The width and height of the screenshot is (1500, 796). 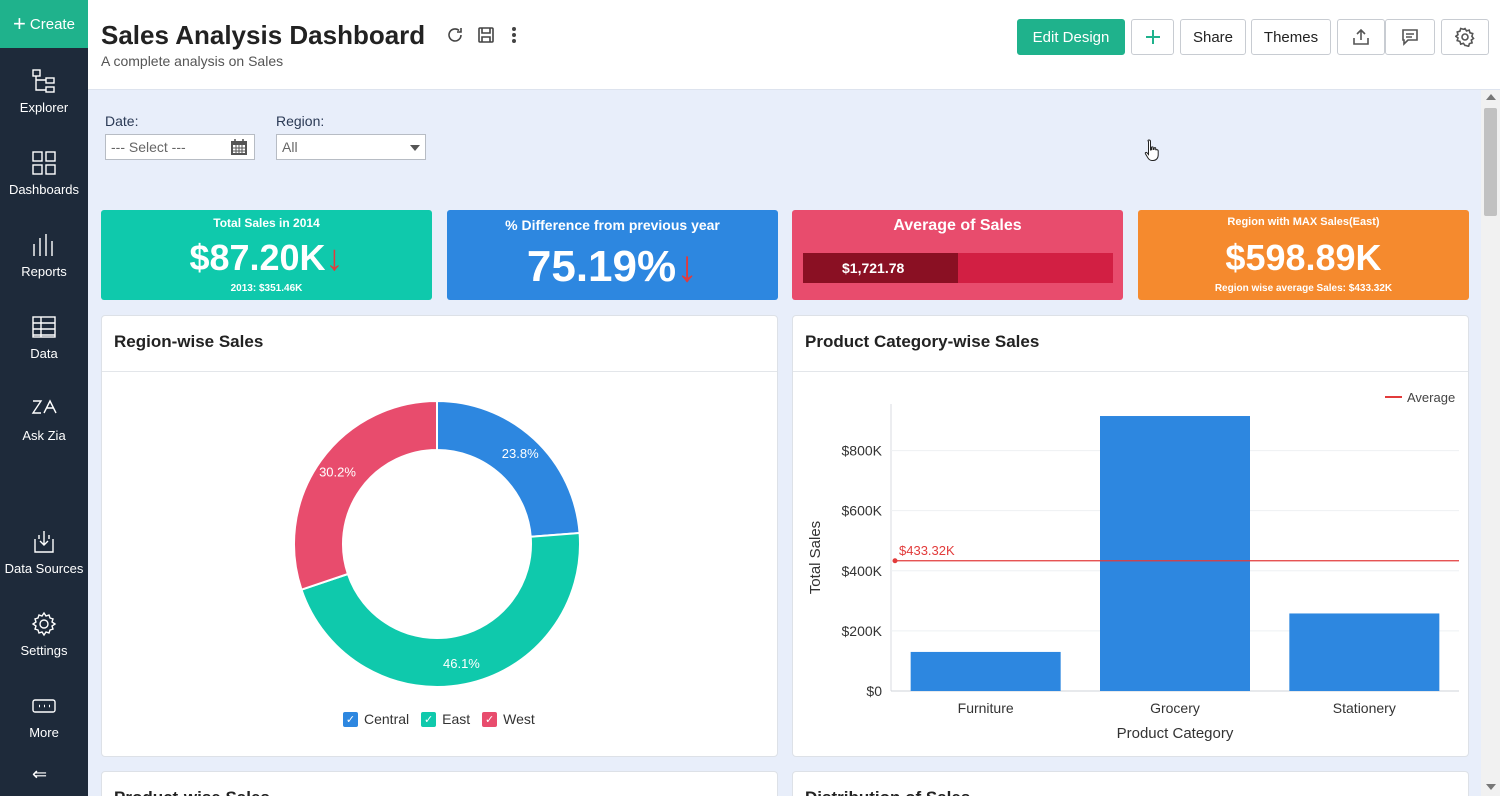 I want to click on export-icon, so click(x=1361, y=36).